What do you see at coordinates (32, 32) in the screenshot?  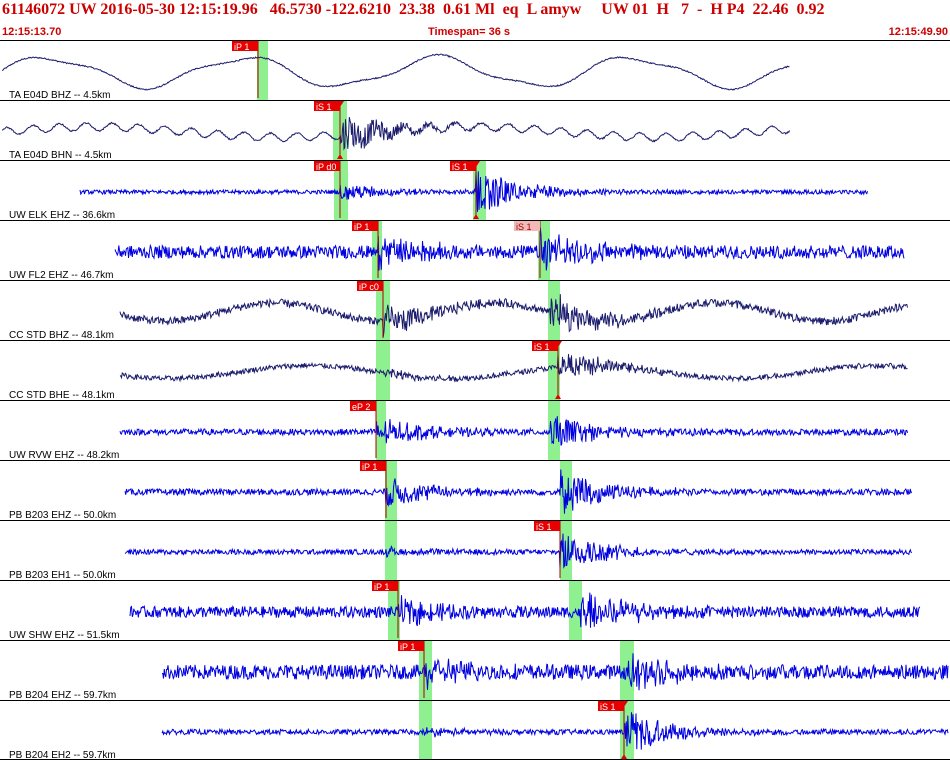 I see `time-start: 12:15:13.70` at bounding box center [32, 32].